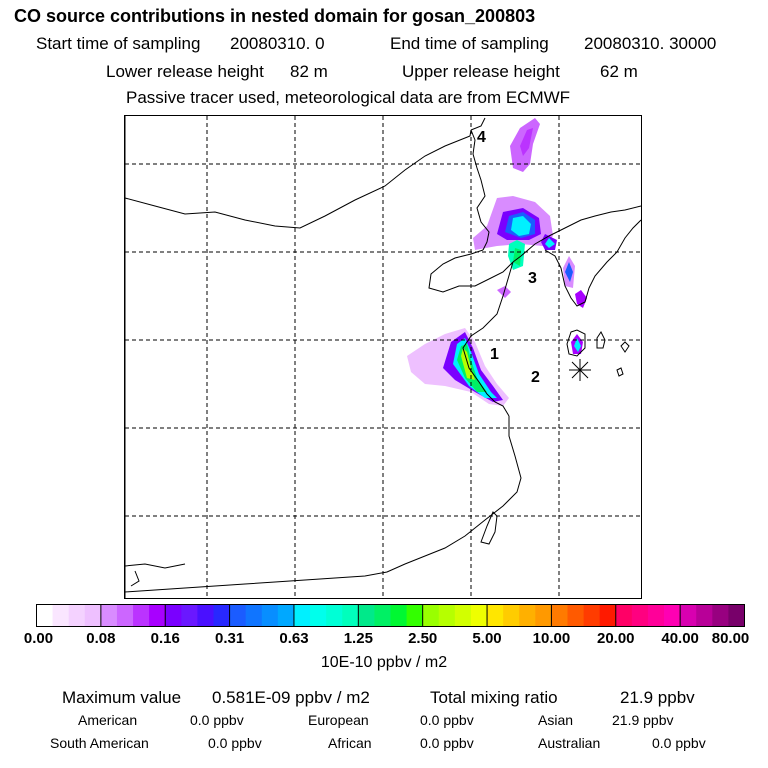  Describe the element at coordinates (350, 743) in the screenshot. I see `continent-name: African` at that location.